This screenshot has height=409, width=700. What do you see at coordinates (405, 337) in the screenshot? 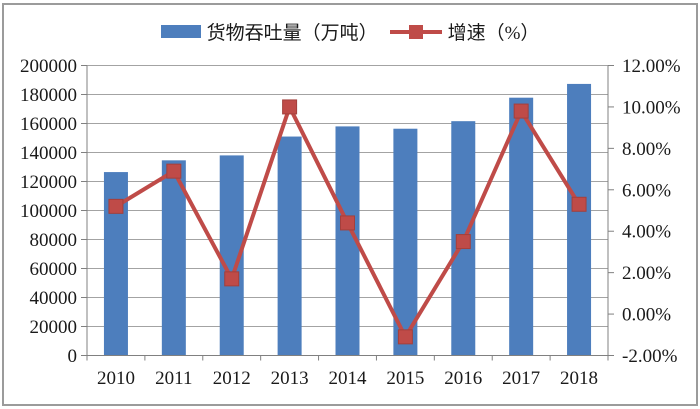
I see `growth-marker-2015` at bounding box center [405, 337].